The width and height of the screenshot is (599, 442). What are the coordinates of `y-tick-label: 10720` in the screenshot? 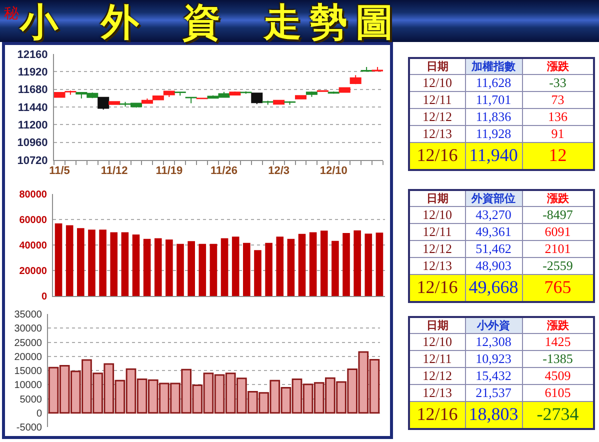 It's located at (32, 160).